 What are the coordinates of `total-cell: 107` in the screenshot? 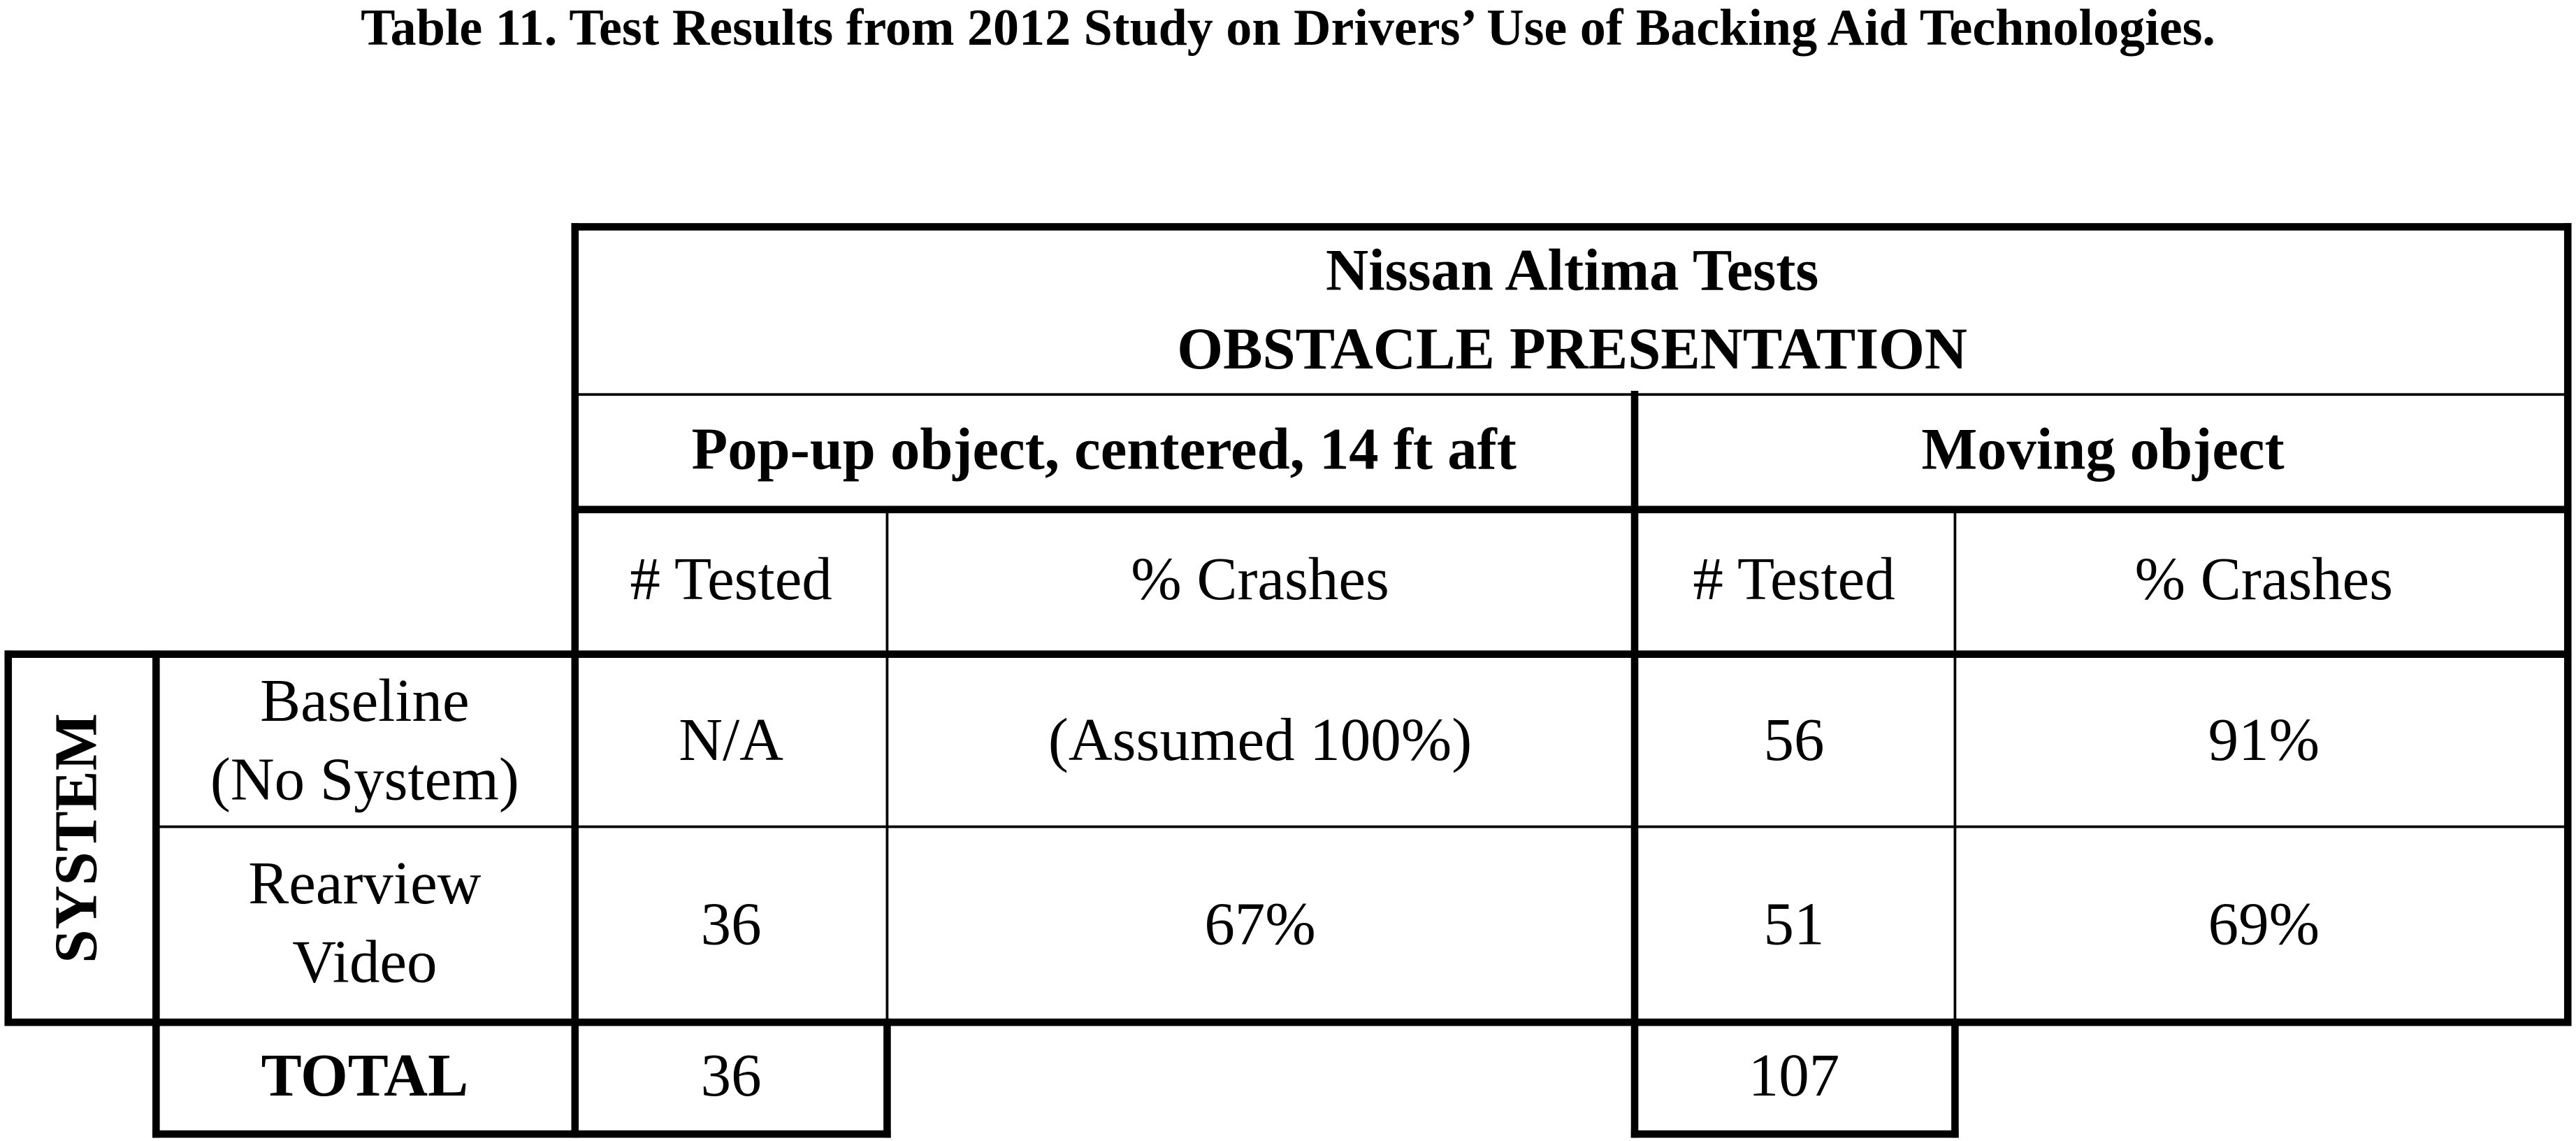 It's located at (1794, 1075).